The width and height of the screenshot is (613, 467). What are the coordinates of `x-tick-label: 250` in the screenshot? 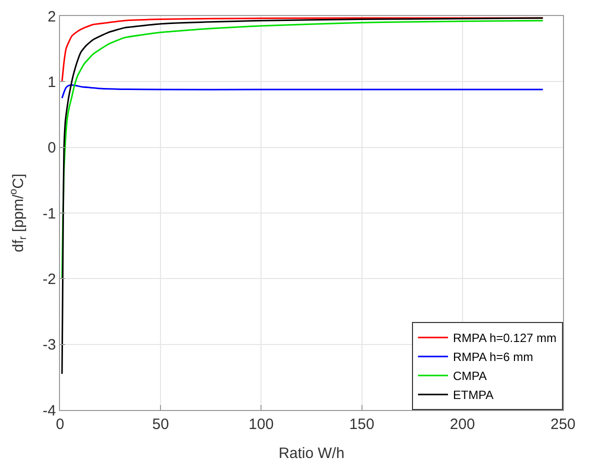 It's located at (563, 424).